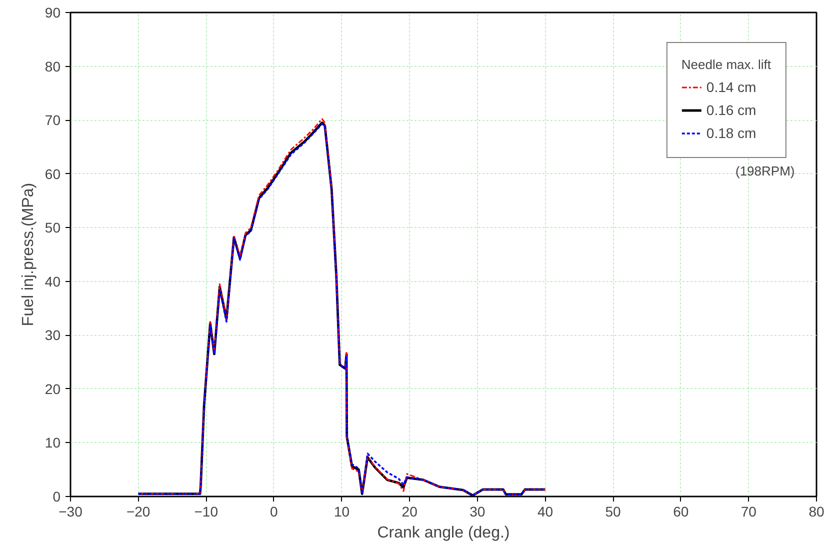  I want to click on y-tick-label: 70, so click(52, 120).